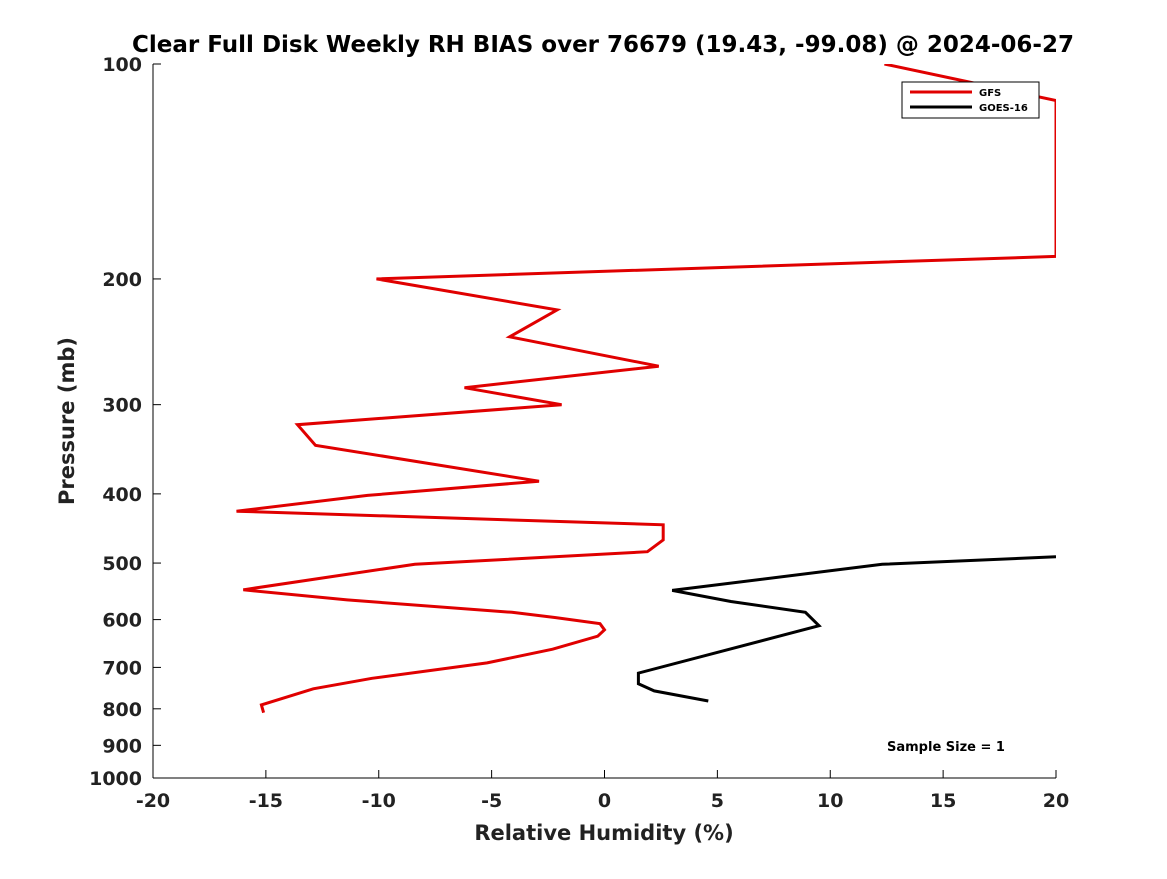  Describe the element at coordinates (717, 801) in the screenshot. I see `x-tick-label: 5` at that location.